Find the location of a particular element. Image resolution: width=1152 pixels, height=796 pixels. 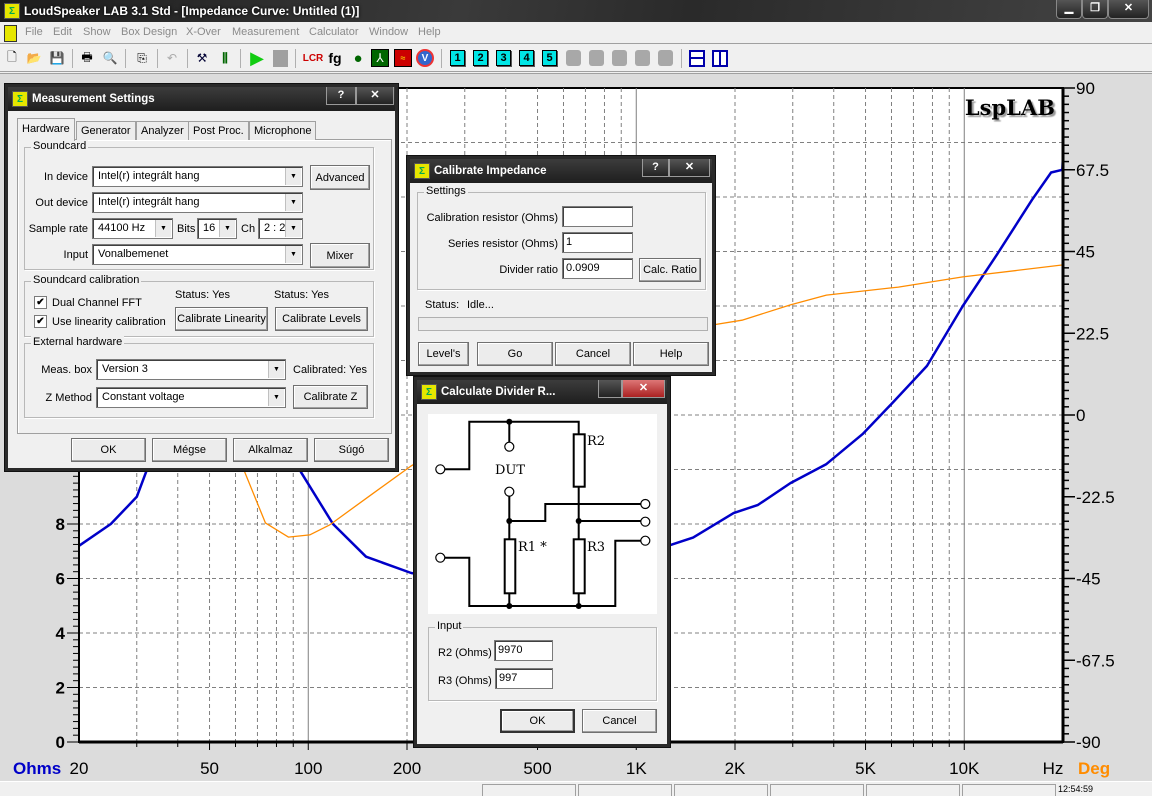

menu-help: Help is located at coordinates (429, 32).